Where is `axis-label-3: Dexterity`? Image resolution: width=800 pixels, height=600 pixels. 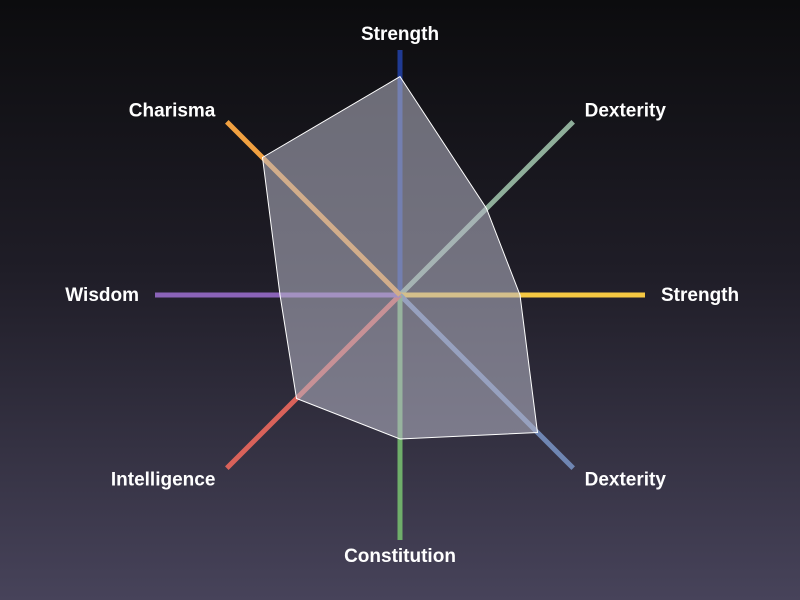
axis-label-3: Dexterity is located at coordinates (626, 480).